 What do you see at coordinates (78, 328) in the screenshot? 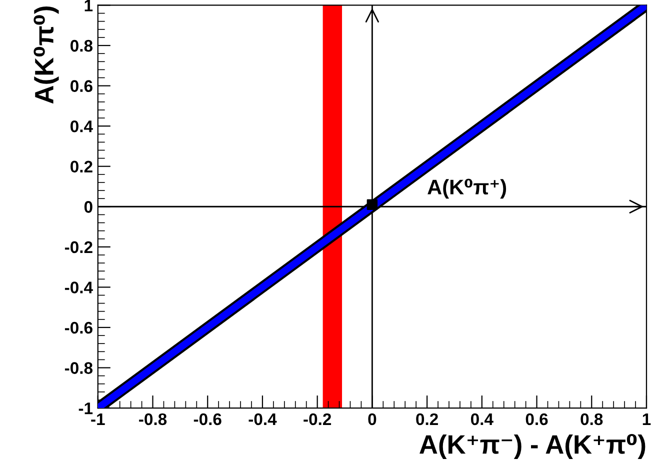
I see `y-tick-label: -0.6` at bounding box center [78, 328].